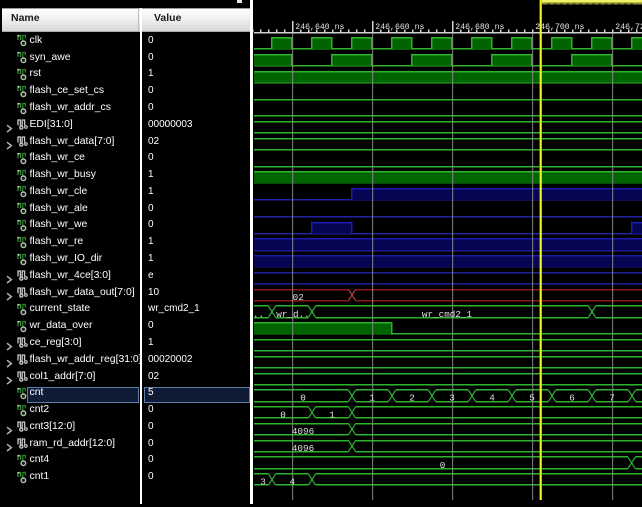 This screenshot has width=642, height=507. What do you see at coordinates (572, 398) in the screenshot?
I see `svg-text: 6` at bounding box center [572, 398].